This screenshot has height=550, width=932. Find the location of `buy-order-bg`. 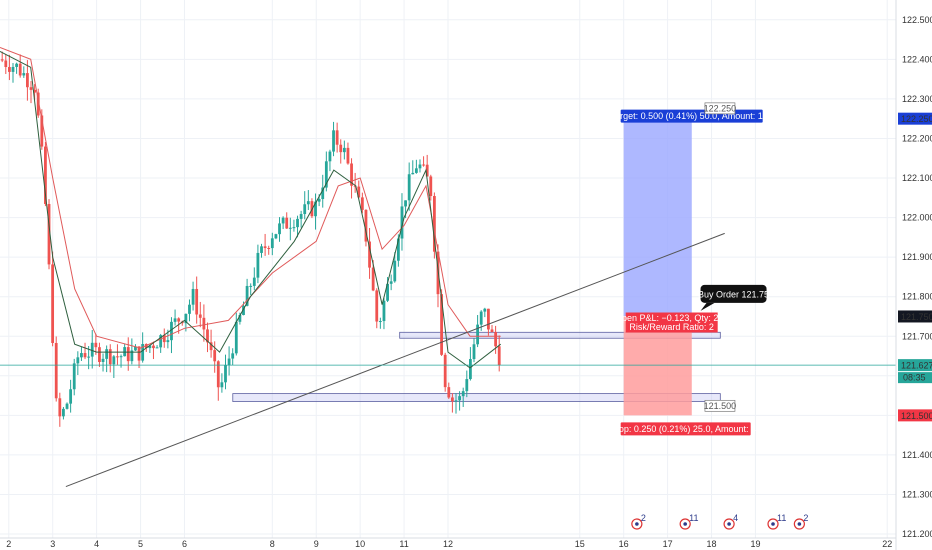

buy-order-bg is located at coordinates (733, 293).